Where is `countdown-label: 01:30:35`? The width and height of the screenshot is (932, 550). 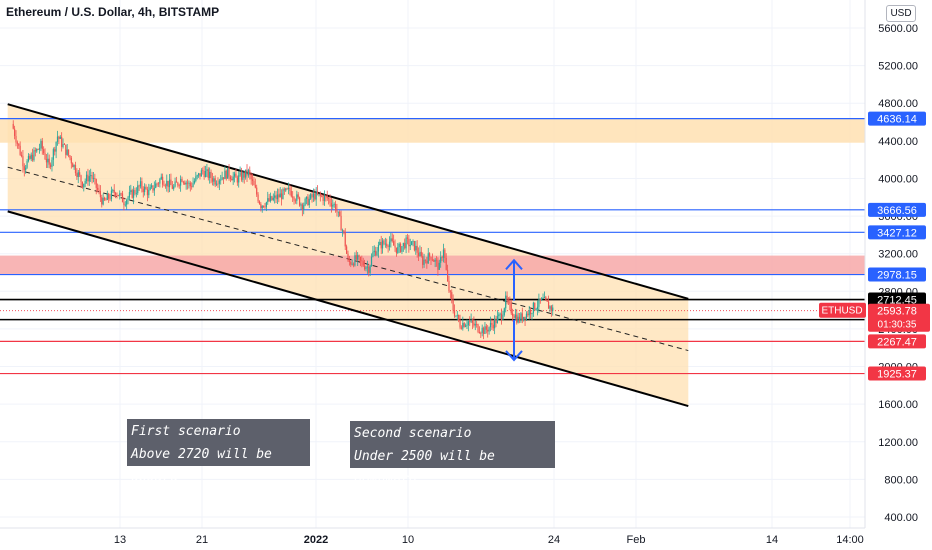 countdown-label: 01:30:35 is located at coordinates (897, 325).